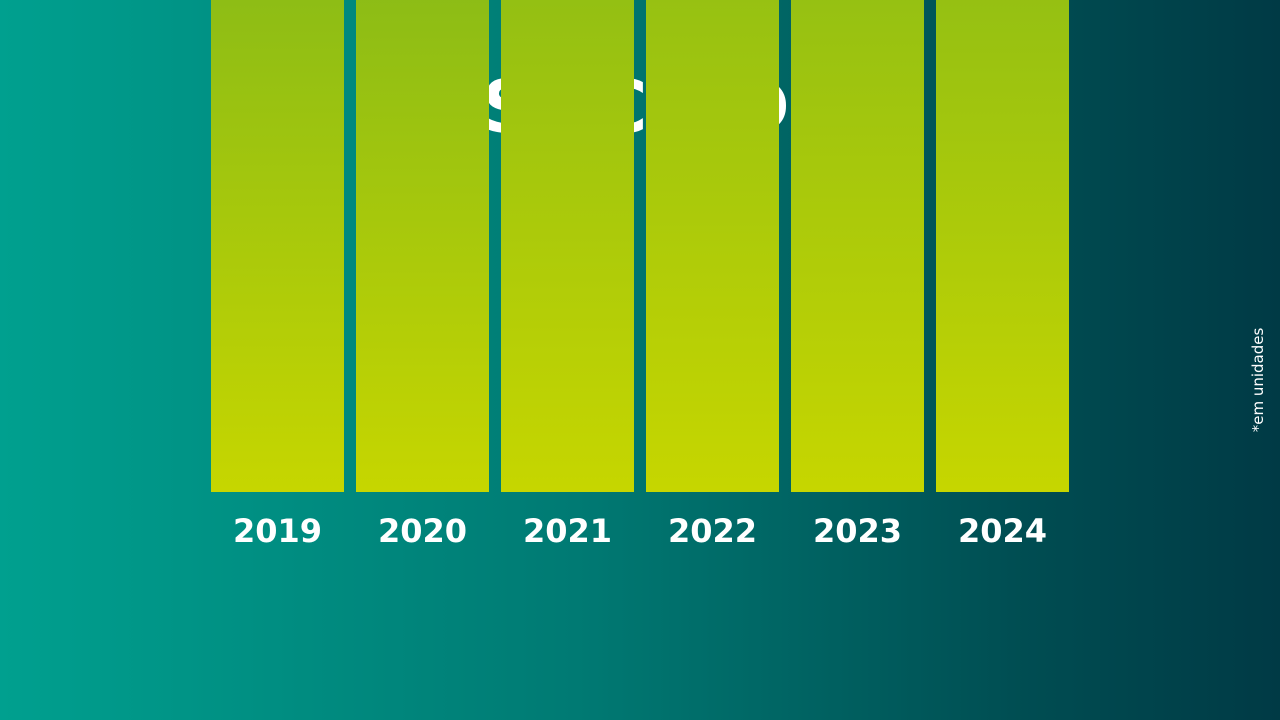 This screenshot has width=1280, height=720. I want to click on category-label-2024: 2024, so click(1002, 531).